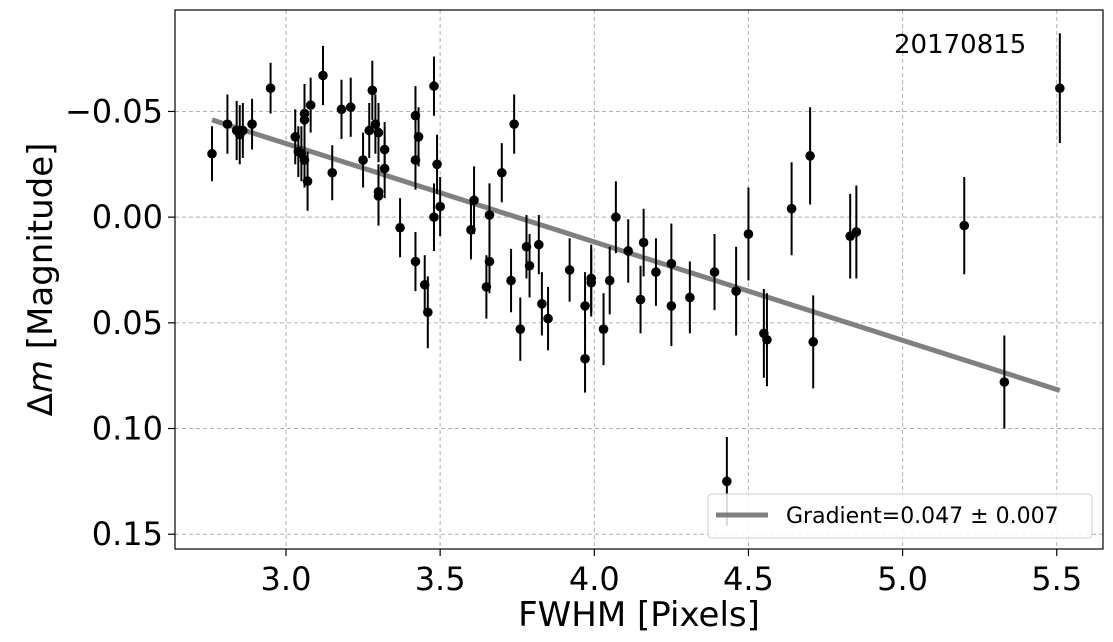 The image size is (1113, 642). I want to click on y-axis-ticks: −0.05 0.00 0.05 0.10 0.15, so click(120, 322).